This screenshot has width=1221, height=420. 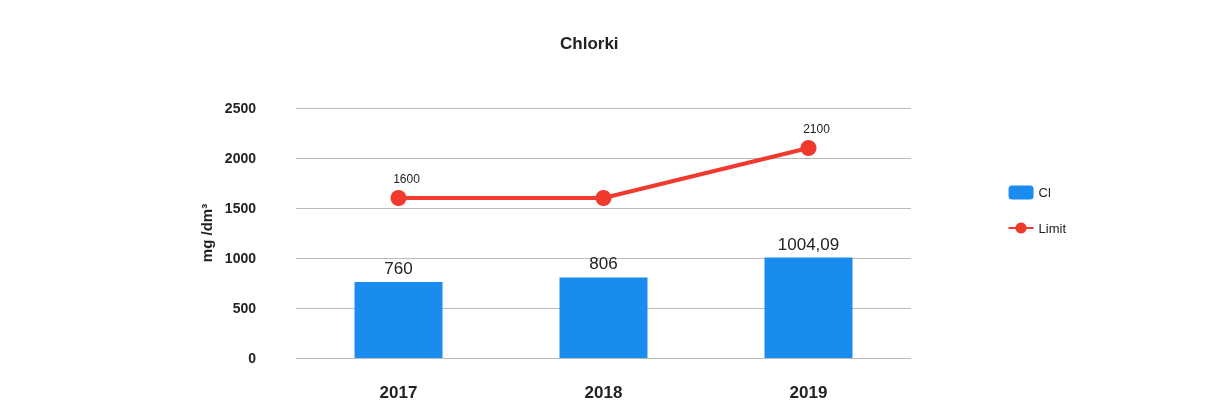 What do you see at coordinates (817, 129) in the screenshot?
I see `data-label: 2100` at bounding box center [817, 129].